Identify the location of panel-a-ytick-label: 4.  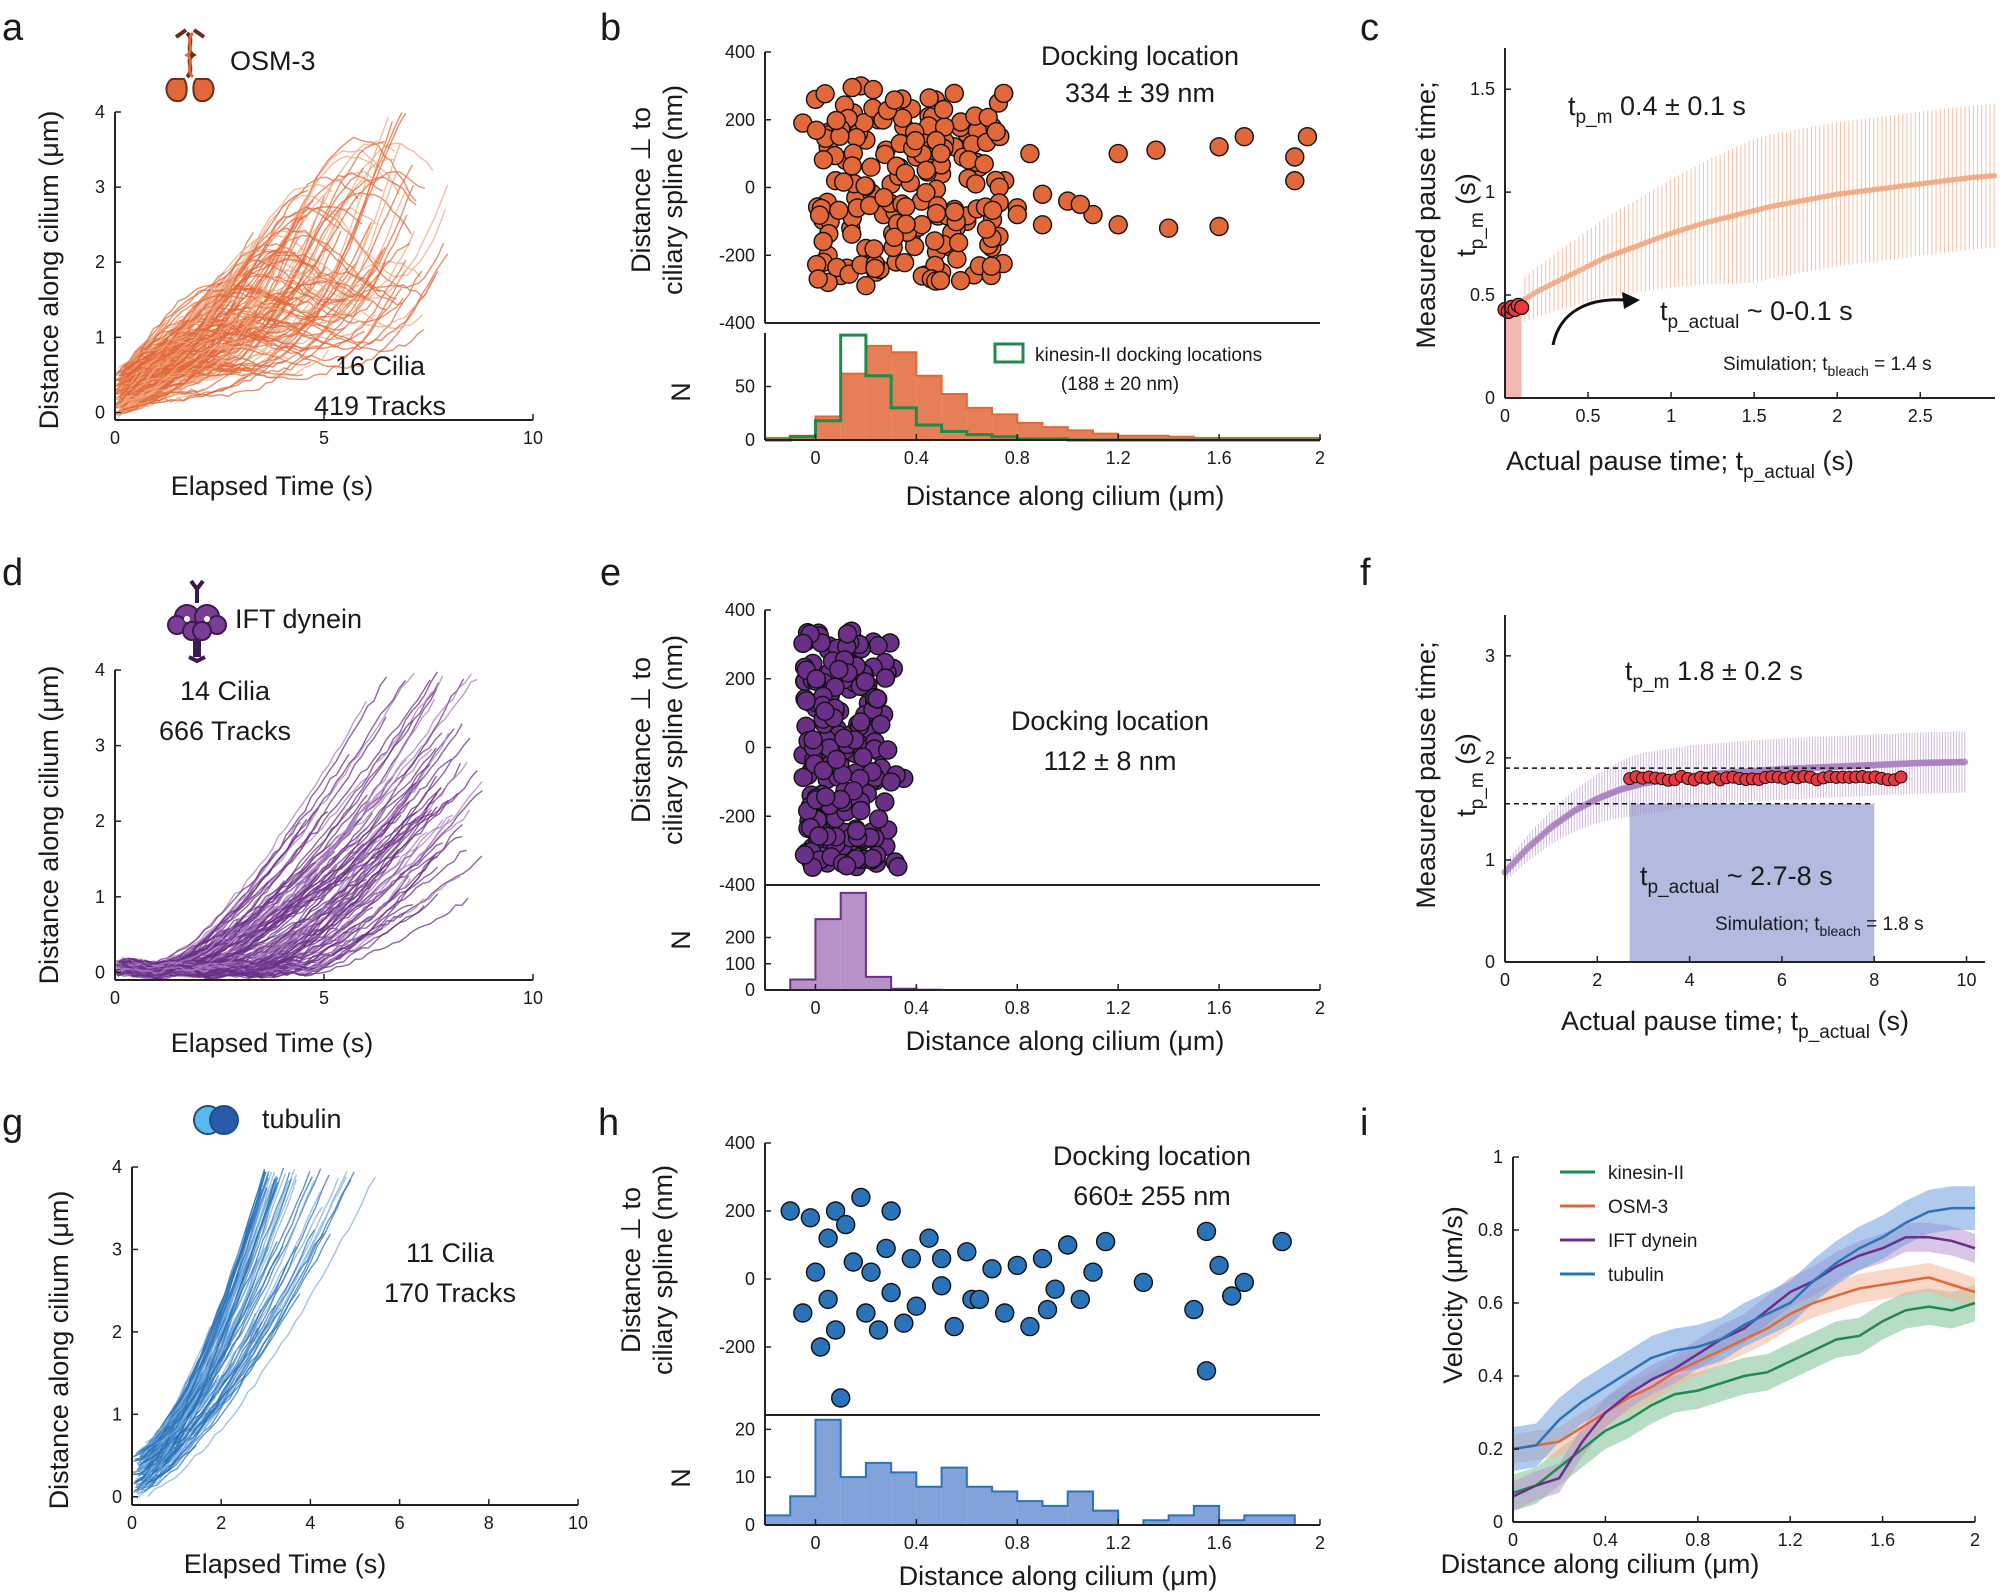
(100, 112).